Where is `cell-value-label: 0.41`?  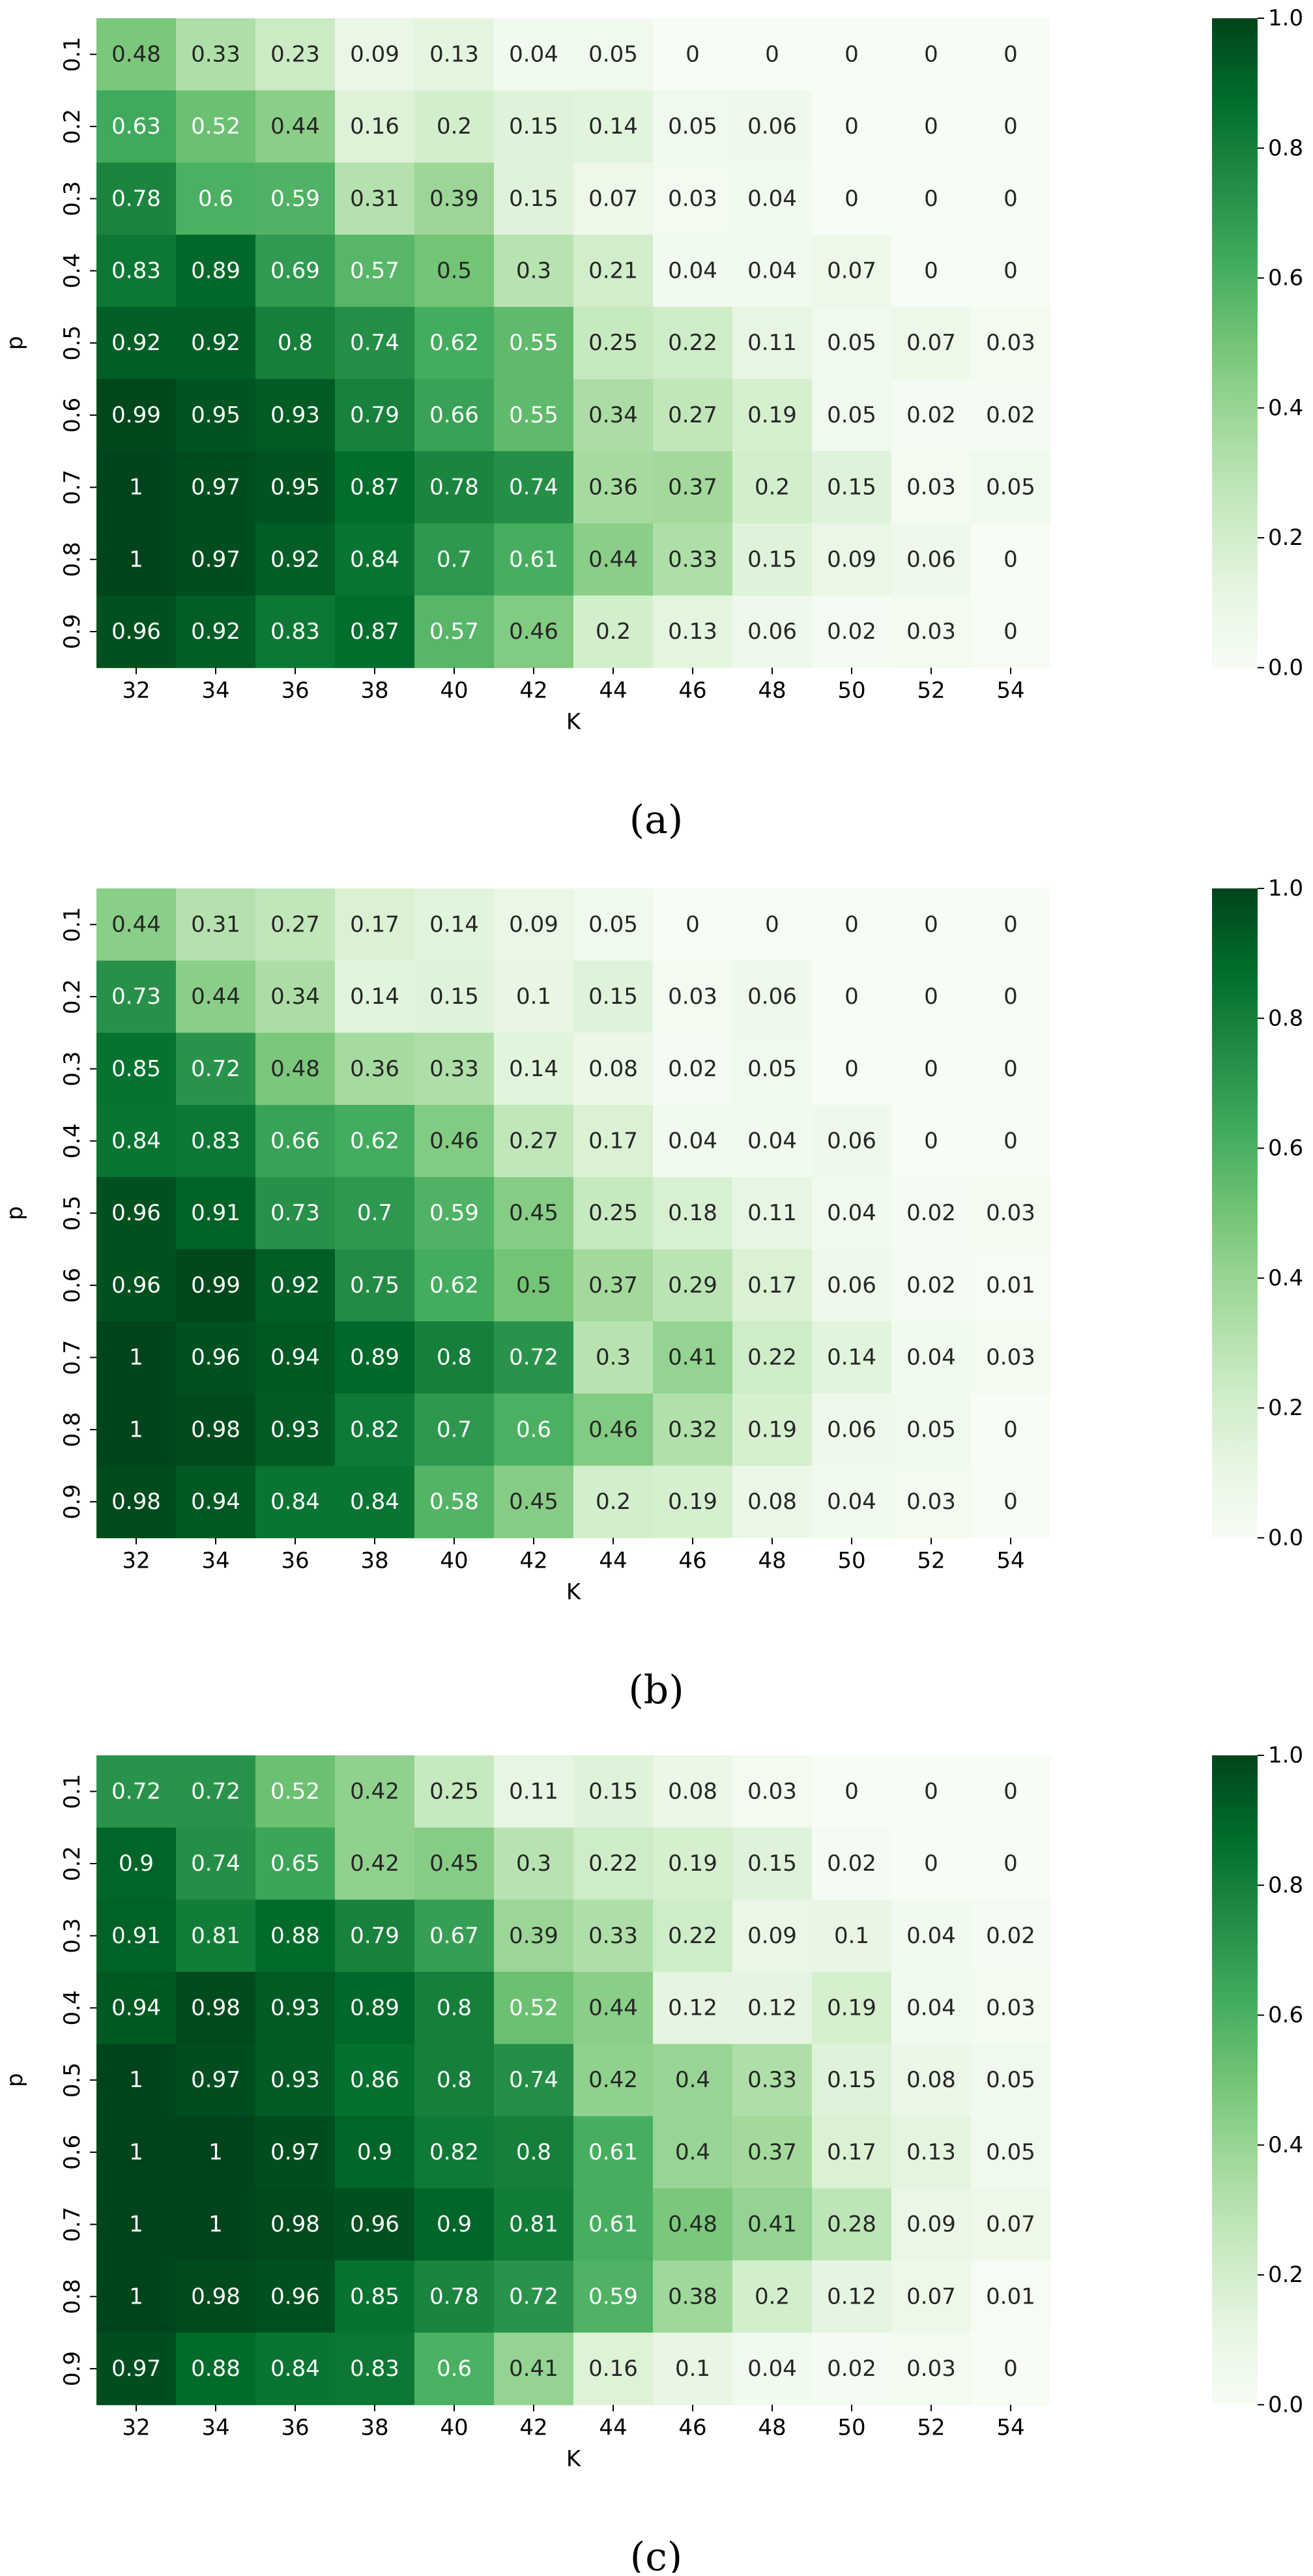
cell-value-label: 0.41 is located at coordinates (533, 2369).